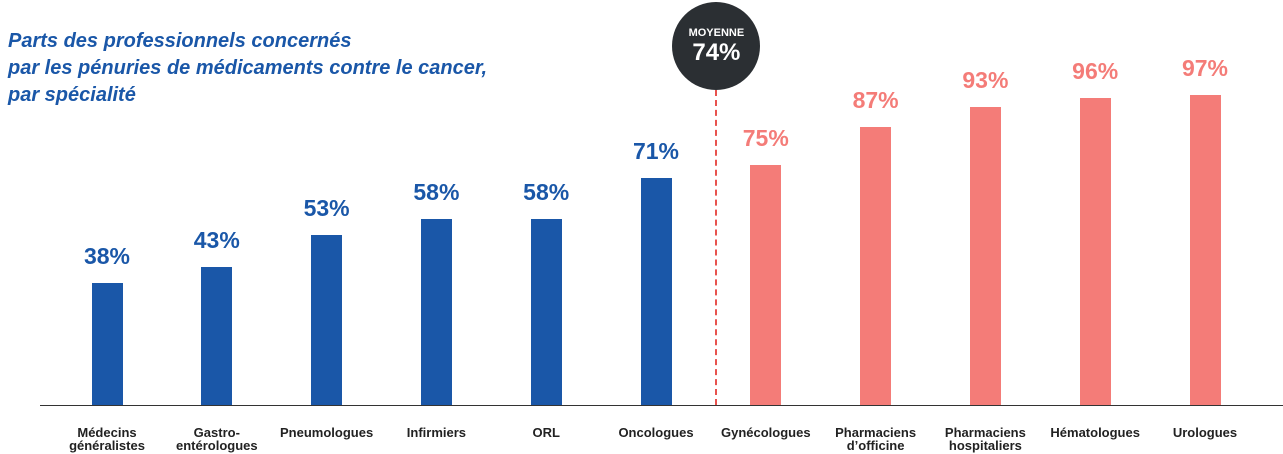 This screenshot has width=1283, height=454. What do you see at coordinates (1205, 432) in the screenshot?
I see `x-tick-label: Urologues` at bounding box center [1205, 432].